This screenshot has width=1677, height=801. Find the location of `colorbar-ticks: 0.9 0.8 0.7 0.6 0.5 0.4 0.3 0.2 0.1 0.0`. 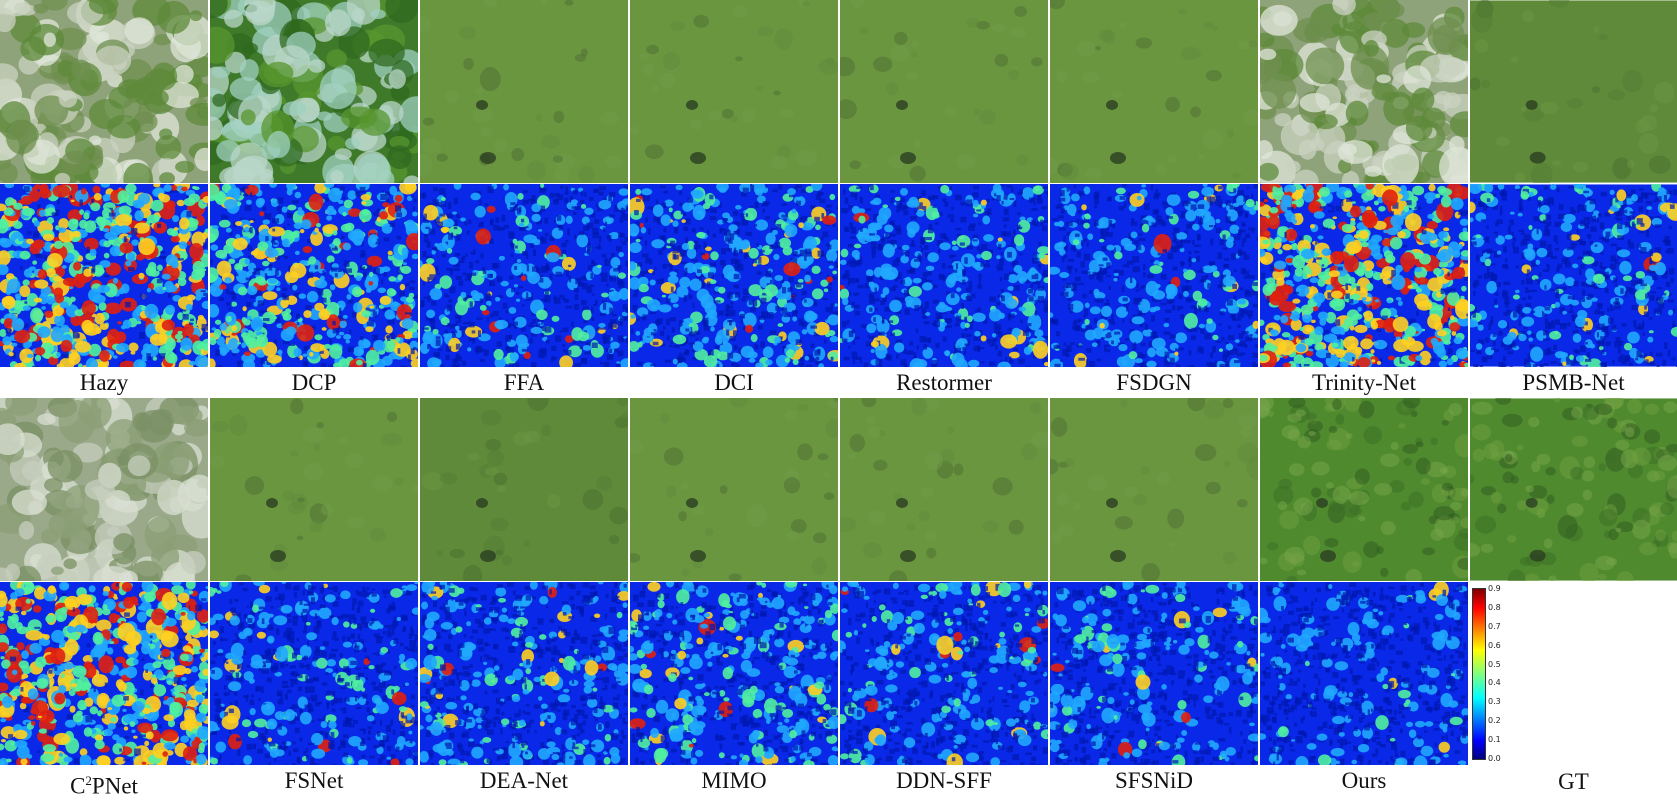

colorbar-ticks: 0.9 0.8 0.7 0.6 0.5 0.4 0.3 0.2 0.1 0.0 is located at coordinates (1500, 674).